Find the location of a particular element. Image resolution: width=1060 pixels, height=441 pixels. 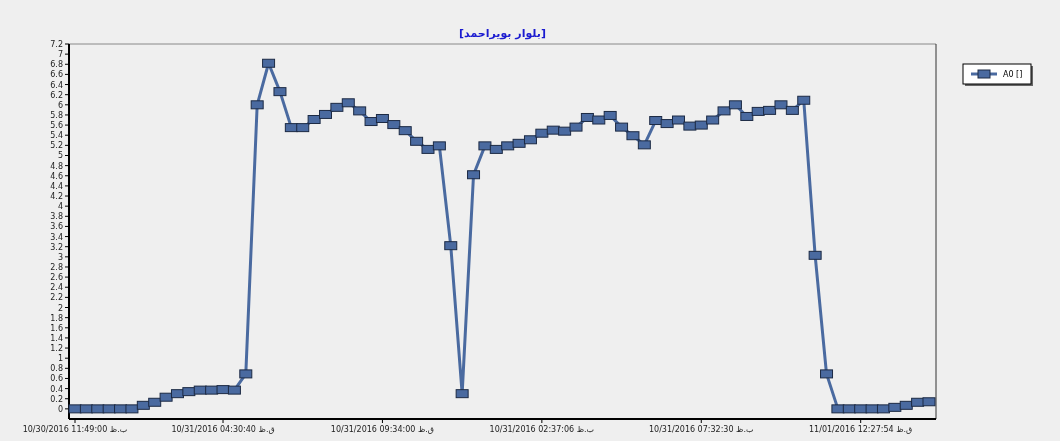

y-tick-label: 5.8 is located at coordinates (56, 115).